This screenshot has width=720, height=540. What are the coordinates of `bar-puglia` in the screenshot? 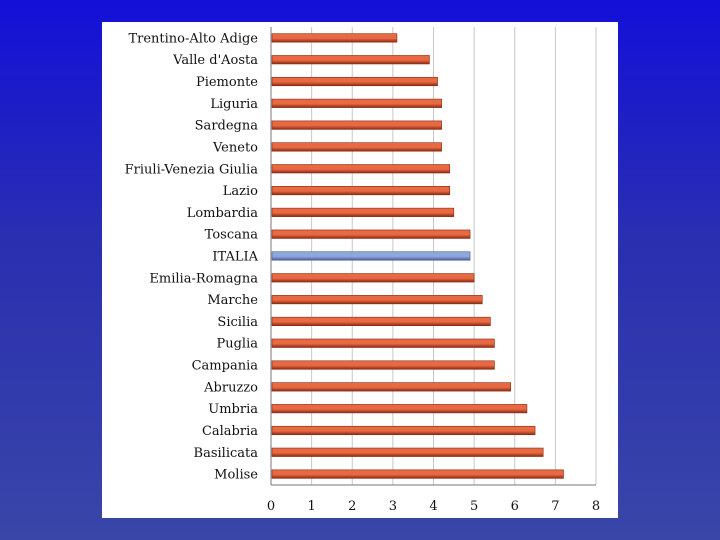 It's located at (383, 343).